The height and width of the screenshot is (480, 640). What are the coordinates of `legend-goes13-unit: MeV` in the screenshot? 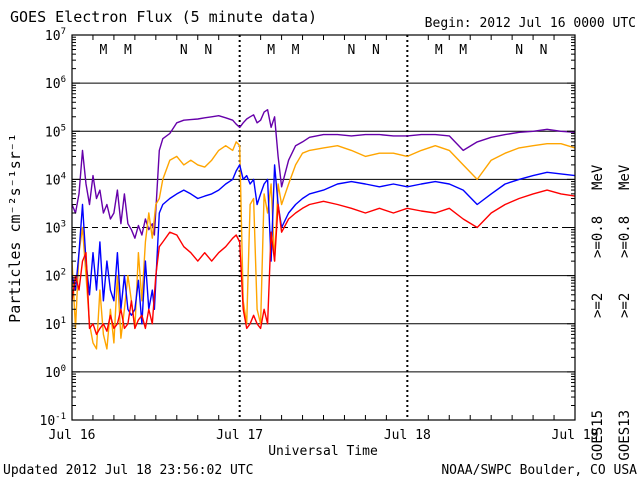 It's located at (625, 177).